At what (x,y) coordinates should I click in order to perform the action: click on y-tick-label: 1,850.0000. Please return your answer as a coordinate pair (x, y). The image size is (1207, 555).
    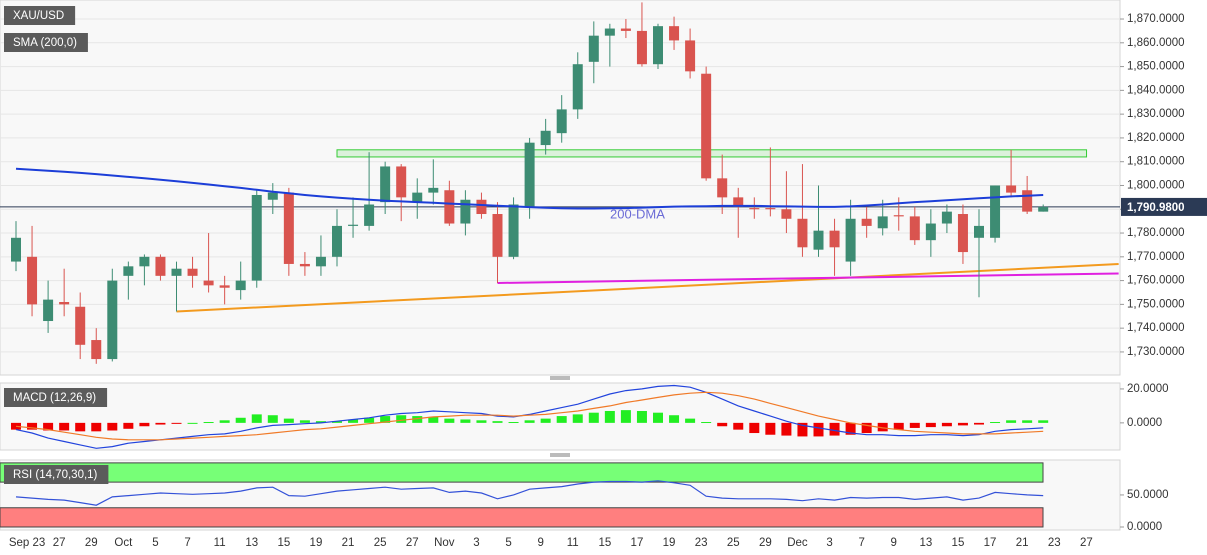
    Looking at the image, I should click on (1156, 67).